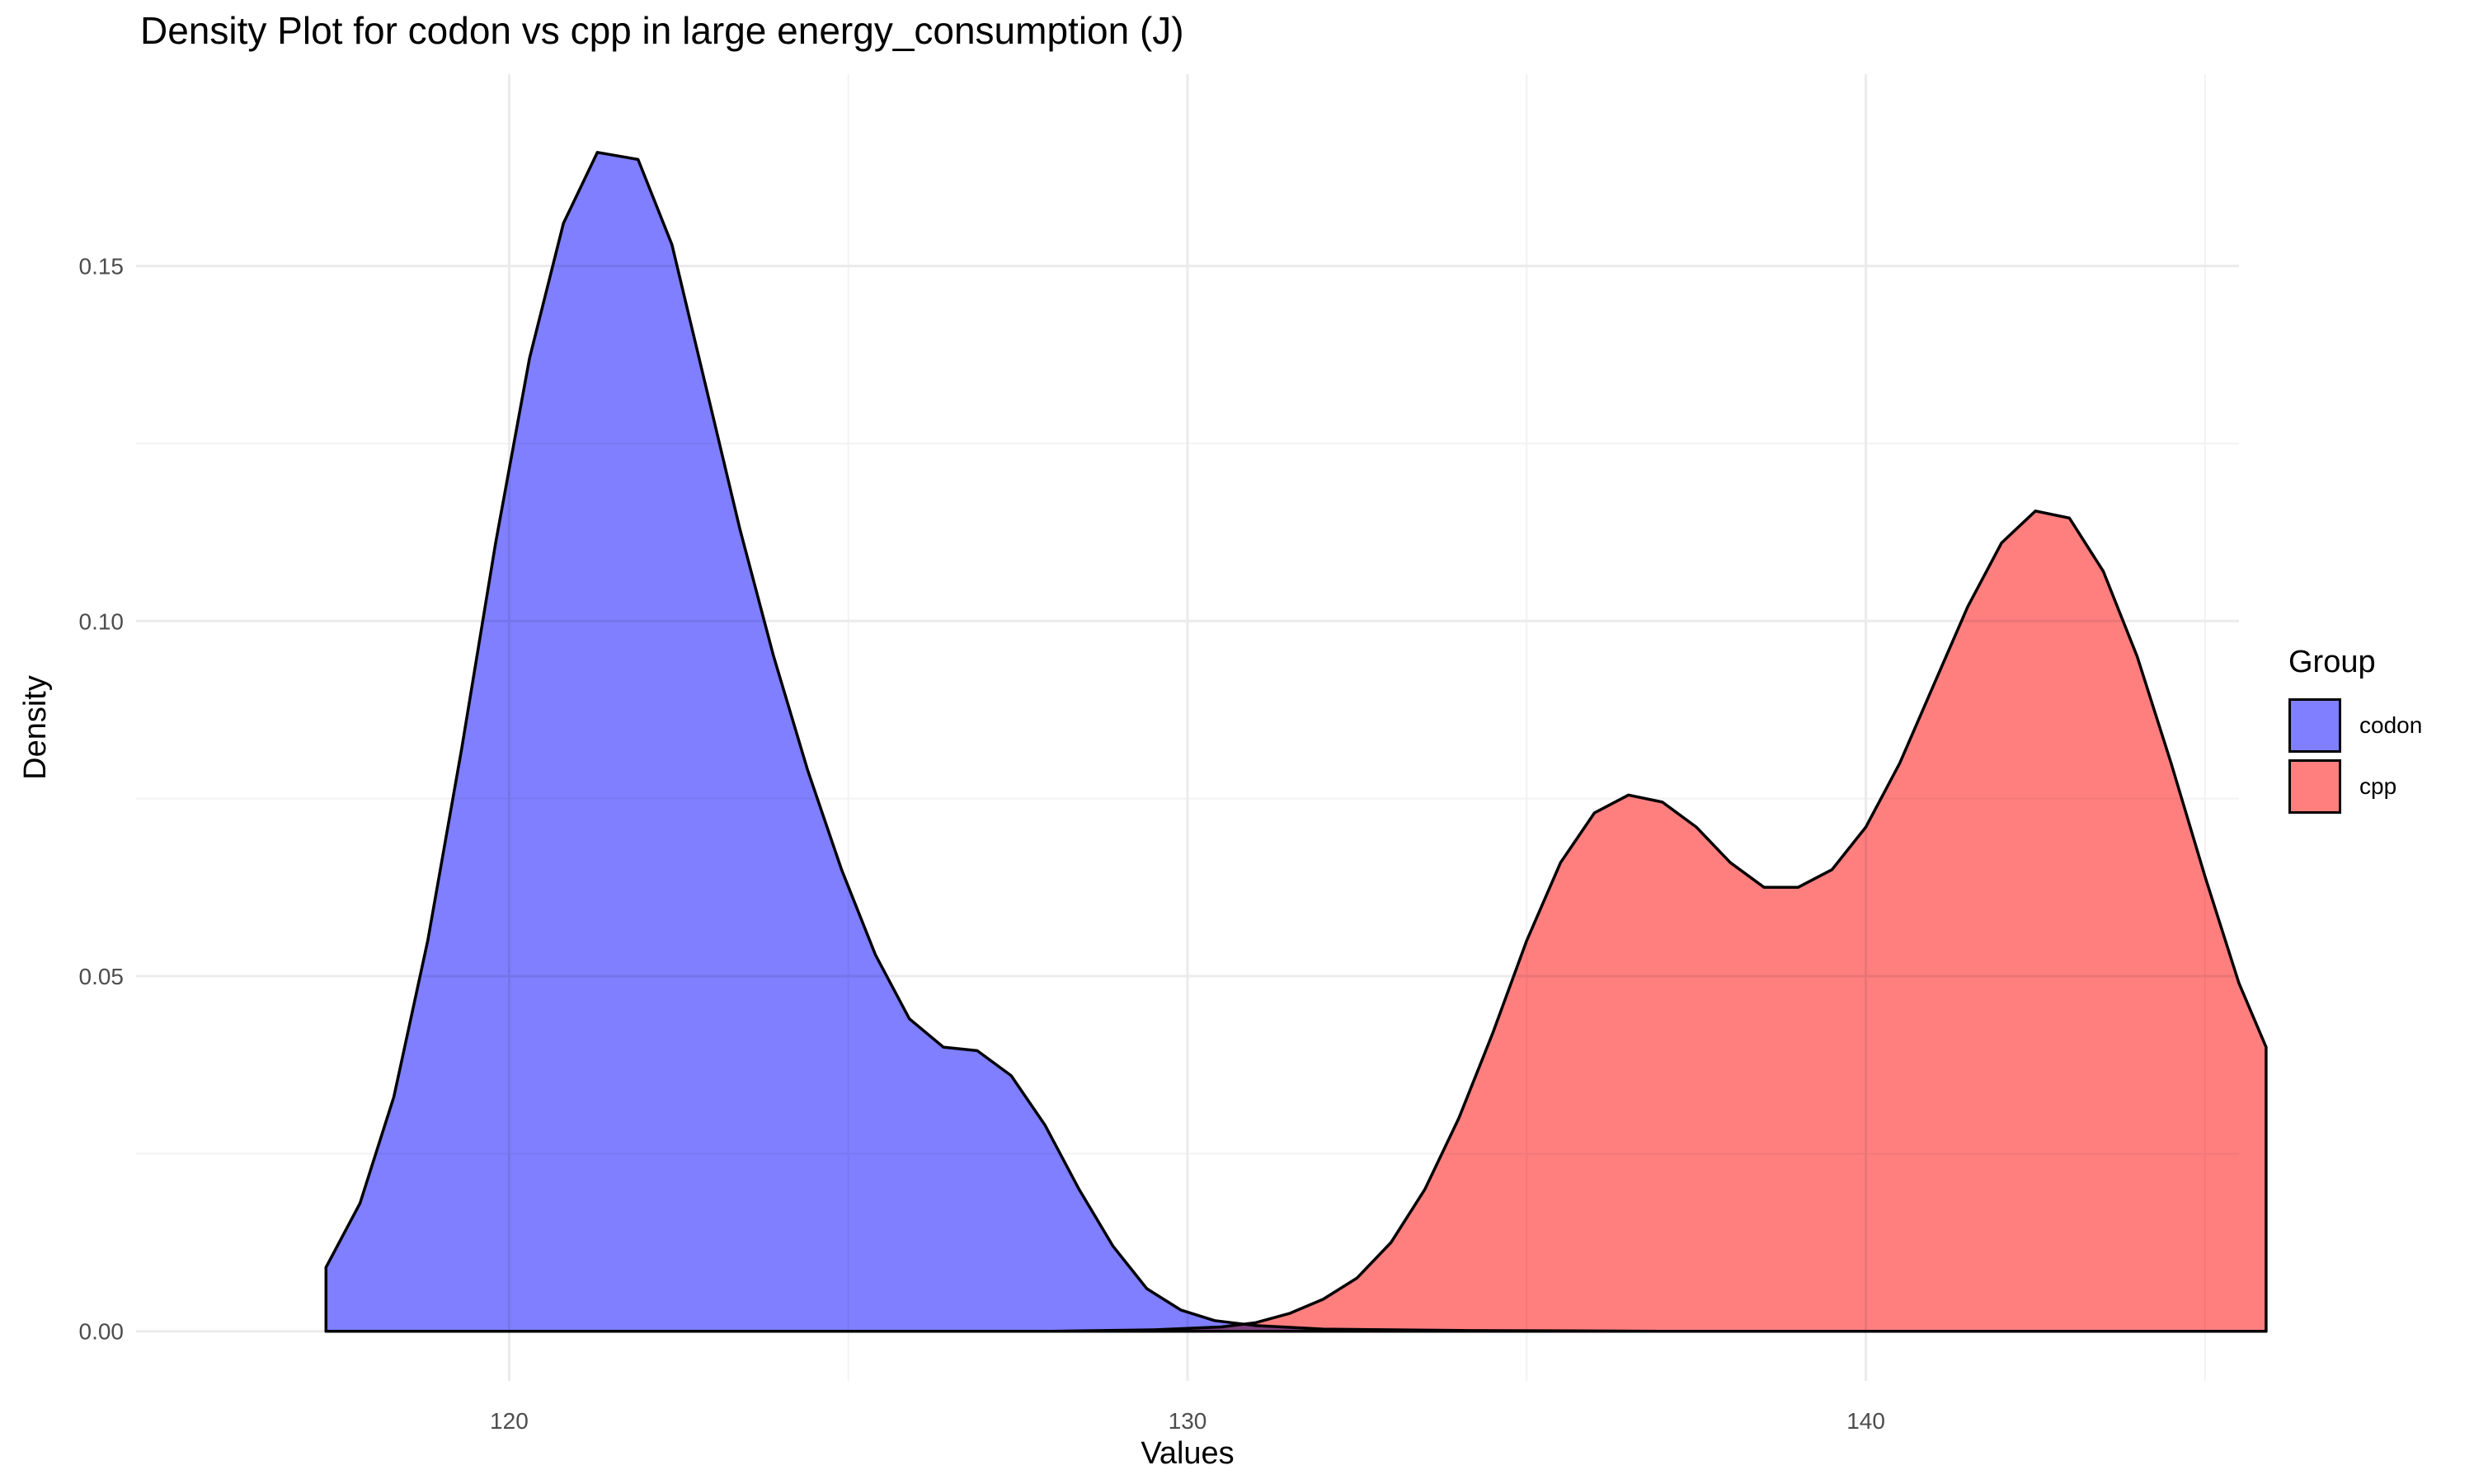  I want to click on legend-item-cpp: cpp, so click(2355, 786).